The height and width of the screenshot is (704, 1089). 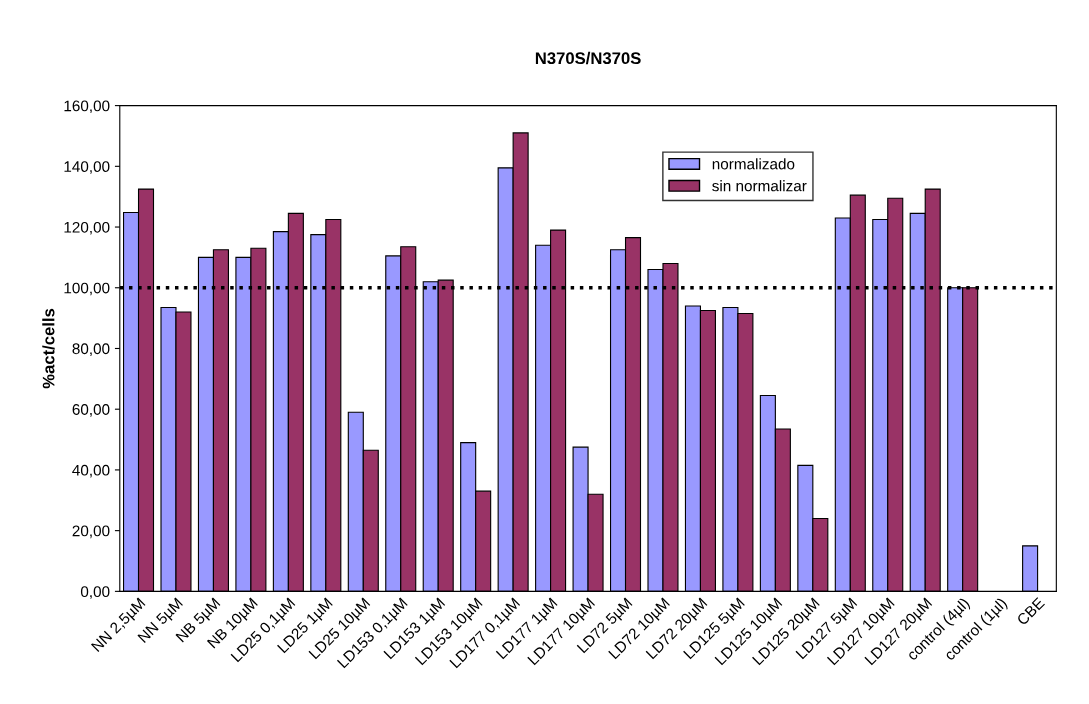 I want to click on y-tick-label: 140,00, so click(x=87, y=167).